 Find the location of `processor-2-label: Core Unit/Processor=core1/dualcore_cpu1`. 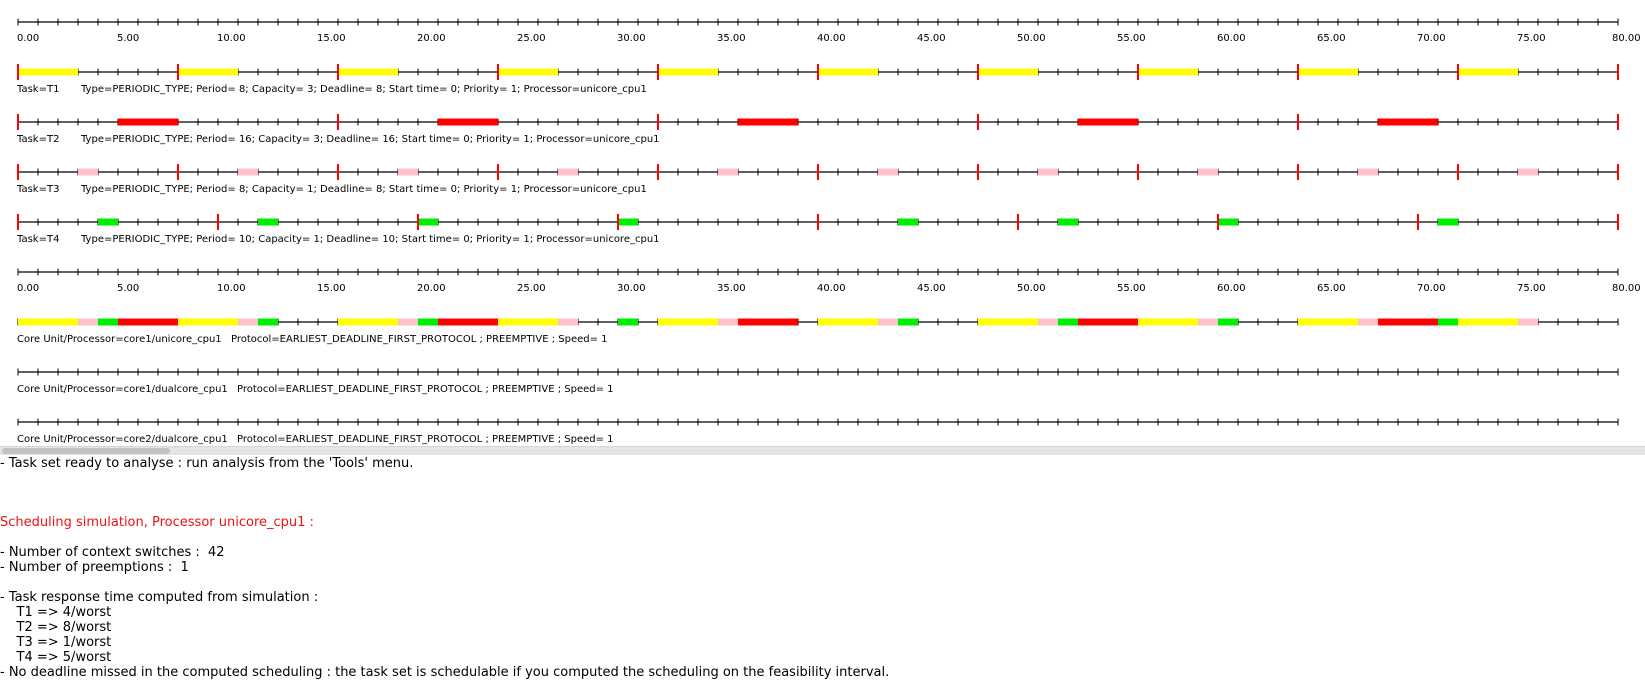

processor-2-label: Core Unit/Processor=core1/dualcore_cpu1 is located at coordinates (122, 389).